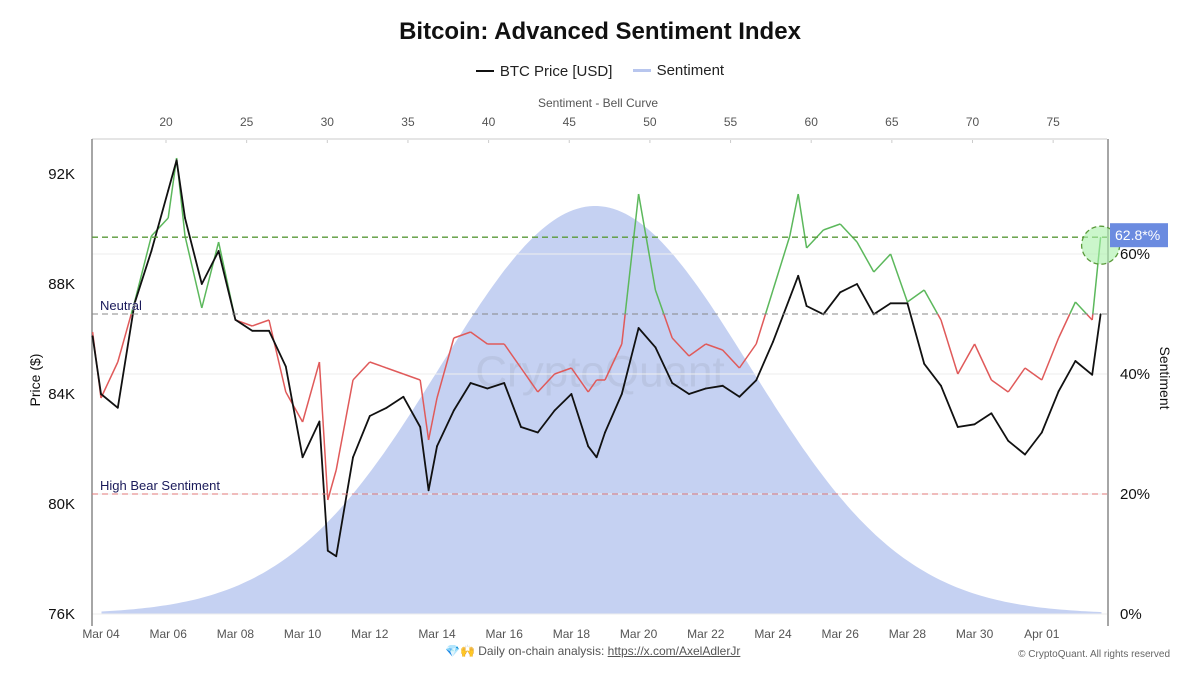 Image resolution: width=1200 pixels, height=675 pixels. What do you see at coordinates (1135, 254) in the screenshot?
I see `right-tick-label: 60%` at bounding box center [1135, 254].